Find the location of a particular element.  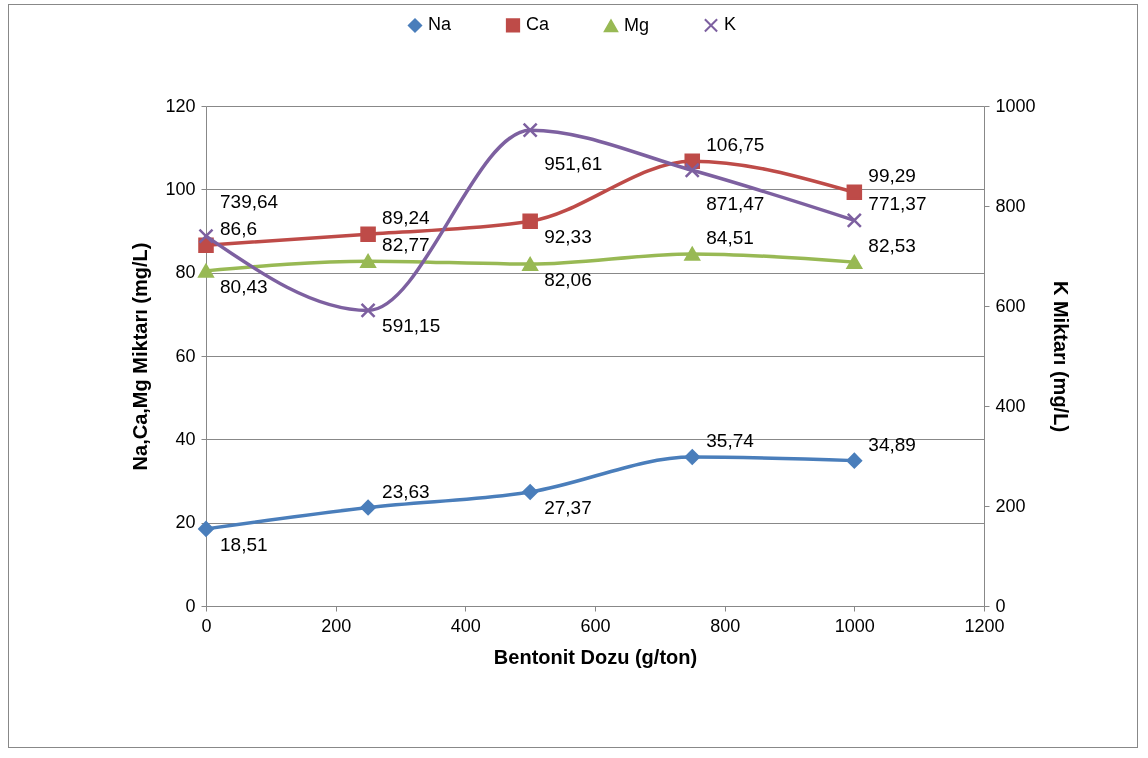

data-label: 27,37 is located at coordinates (568, 507).